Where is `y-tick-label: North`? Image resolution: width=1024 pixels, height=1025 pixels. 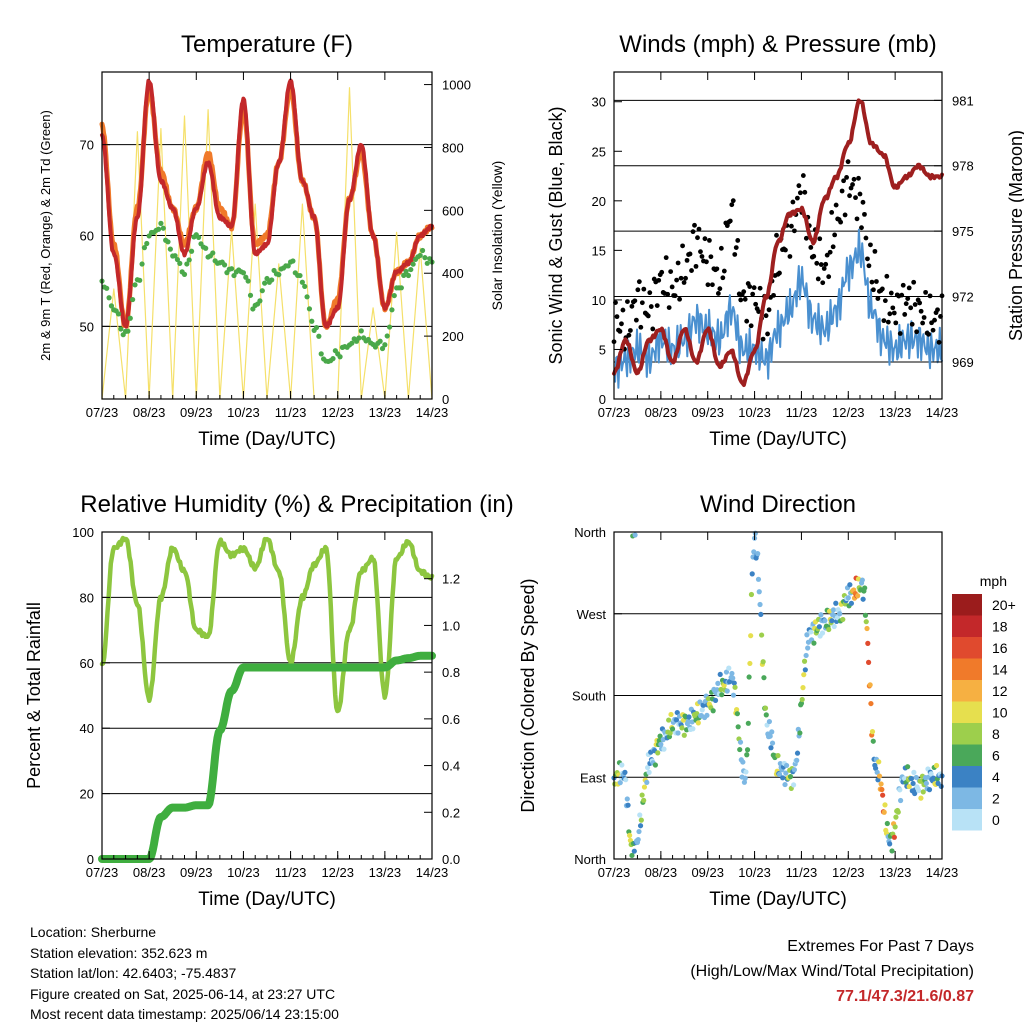
y-tick-label: North is located at coordinates (590, 859).